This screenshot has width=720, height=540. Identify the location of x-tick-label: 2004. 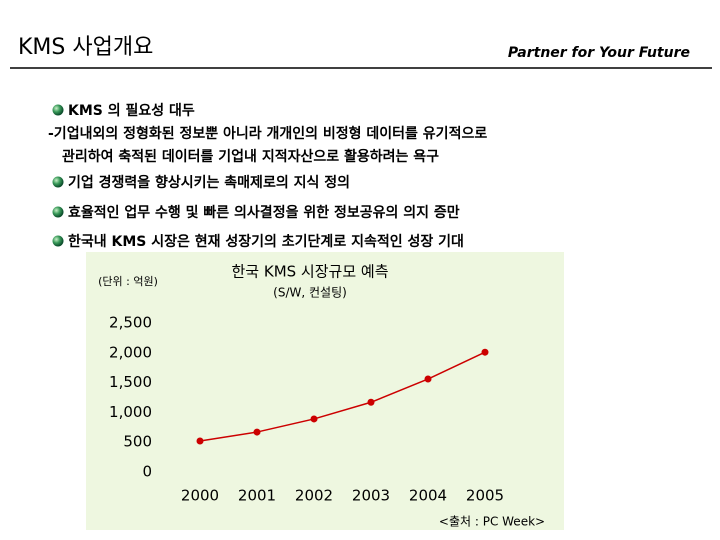
(428, 496).